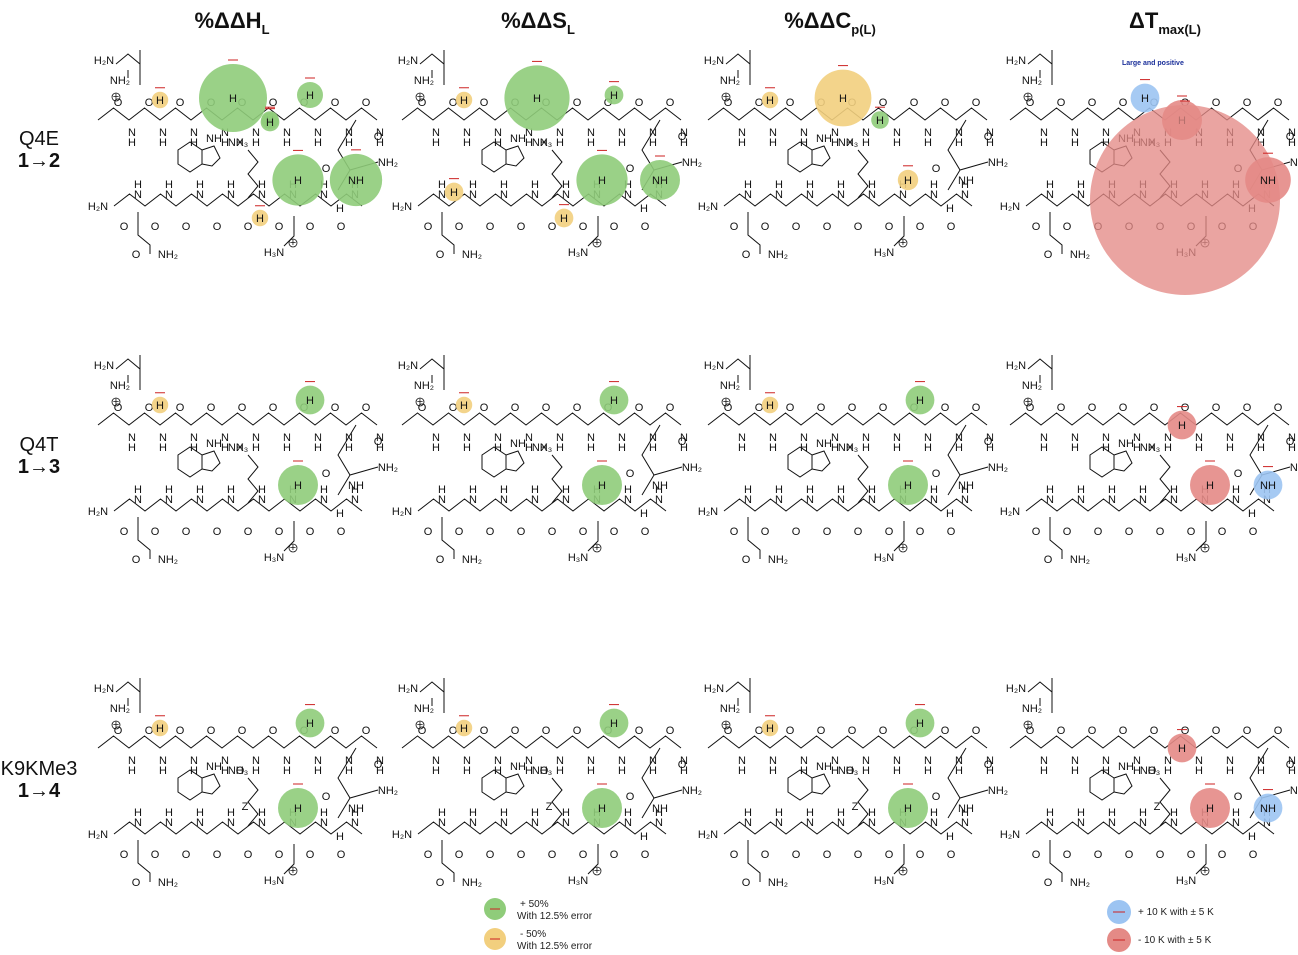 The height and width of the screenshot is (955, 1298). I want to click on mutation-marker: X, so click(544, 143).